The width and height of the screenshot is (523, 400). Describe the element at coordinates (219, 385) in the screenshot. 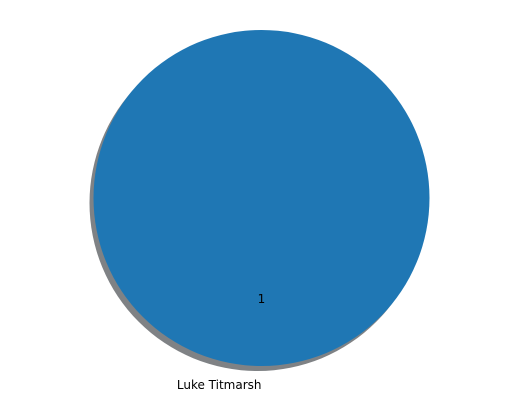

I see `pie-category-label: Luke Titmarsh` at that location.